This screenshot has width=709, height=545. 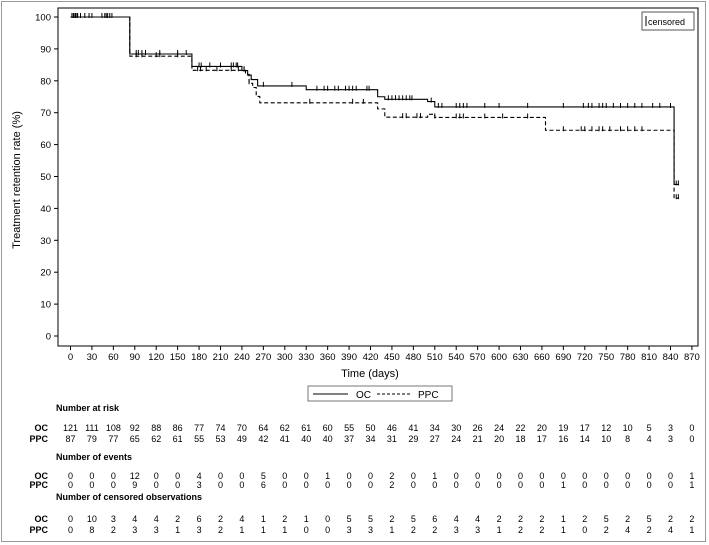 I want to click on x-tick-label: 330, so click(x=306, y=357).